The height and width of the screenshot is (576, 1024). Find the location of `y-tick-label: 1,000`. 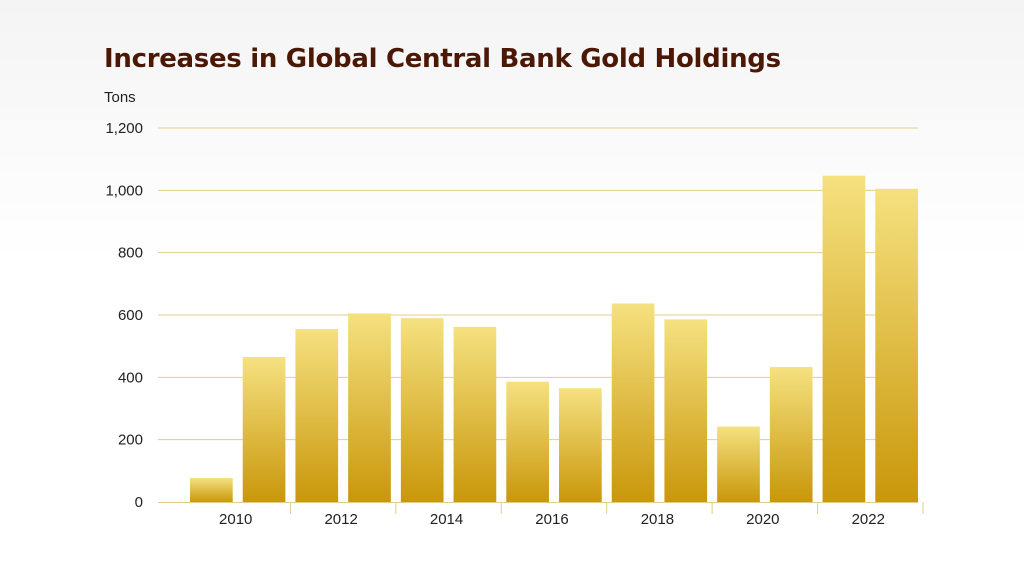

y-tick-label: 1,000 is located at coordinates (124, 190).